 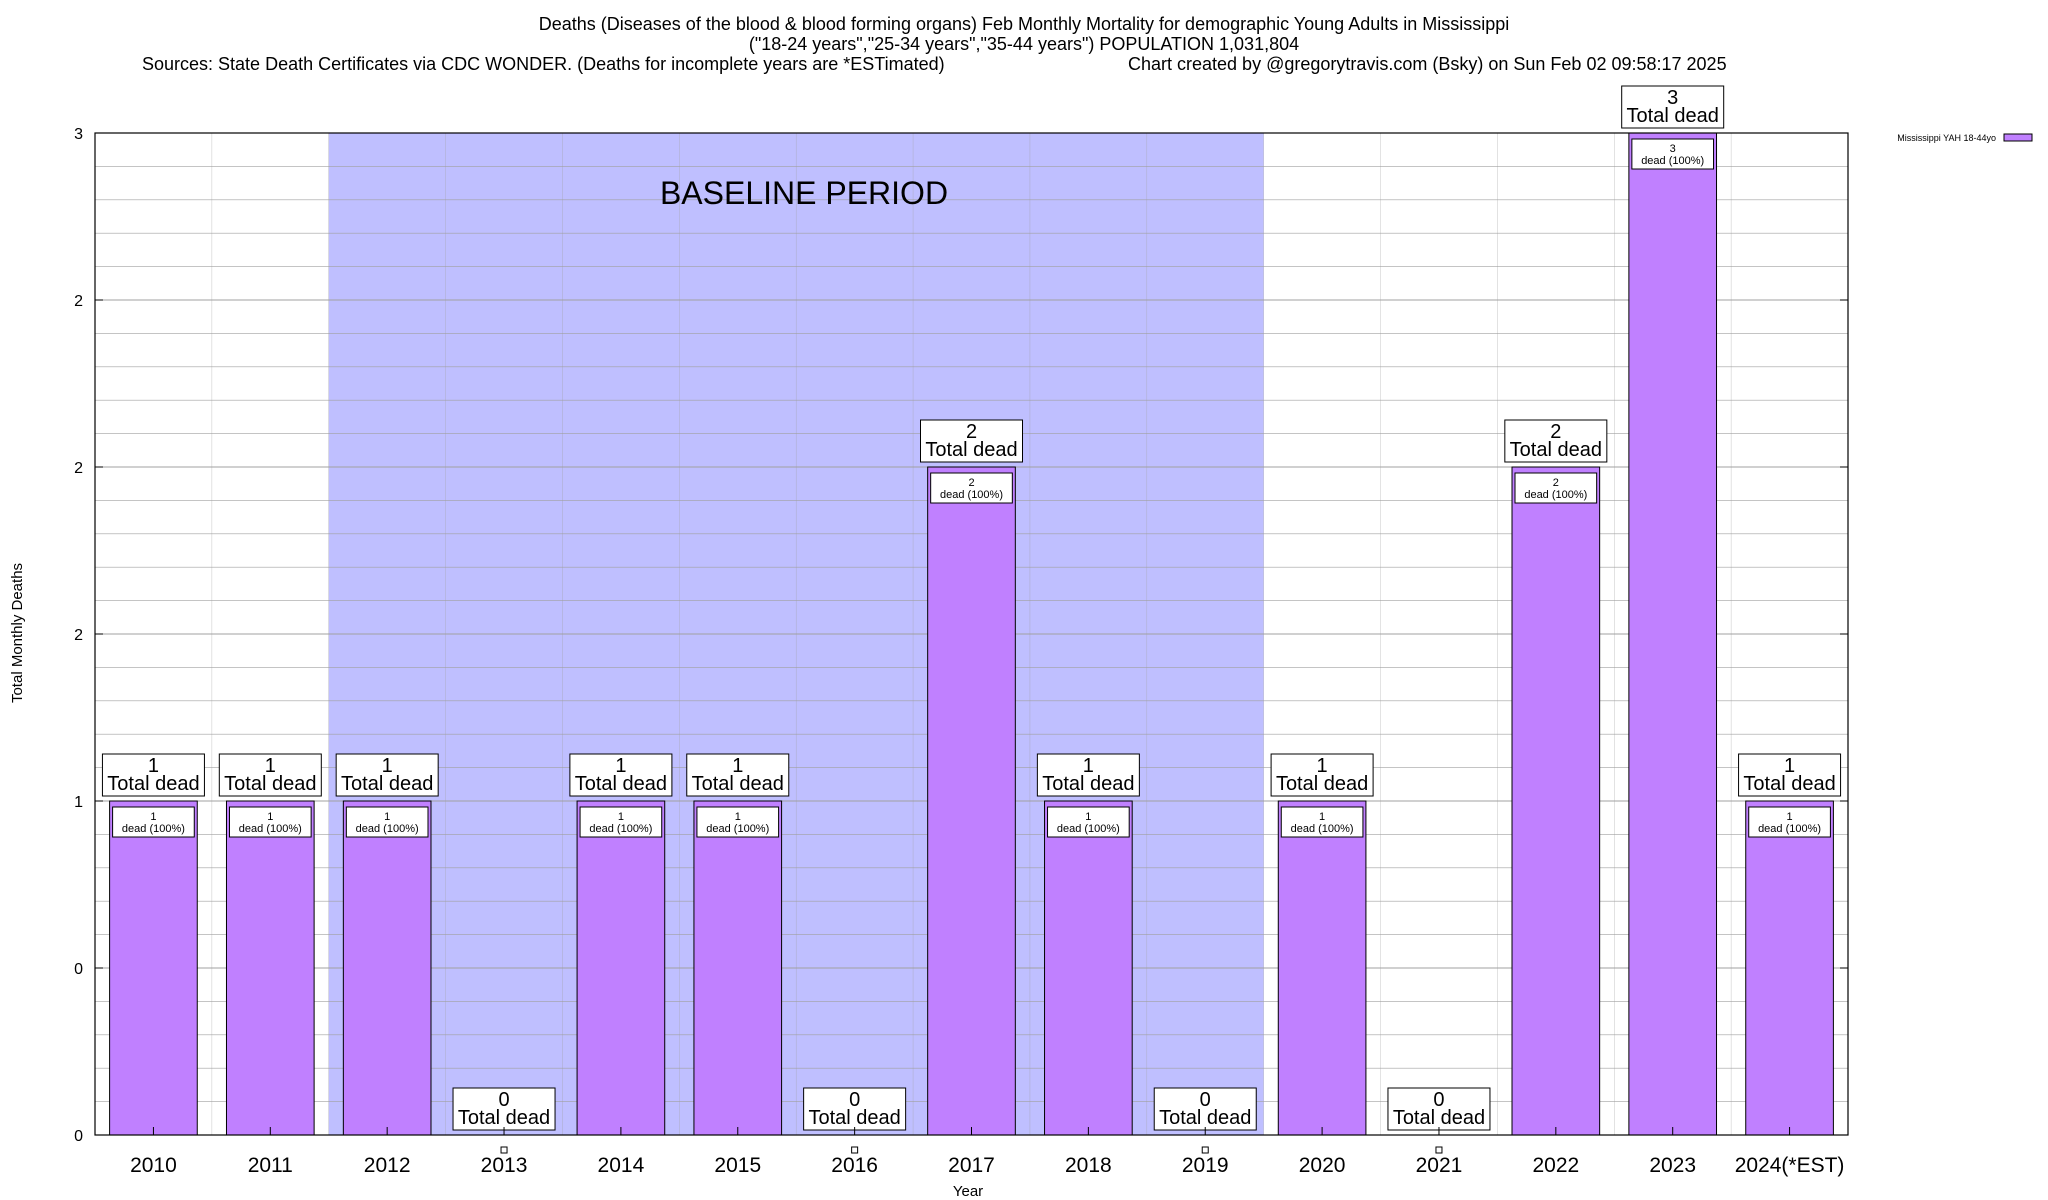 What do you see at coordinates (387, 1165) in the screenshot?
I see `x-tick-label: 2012` at bounding box center [387, 1165].